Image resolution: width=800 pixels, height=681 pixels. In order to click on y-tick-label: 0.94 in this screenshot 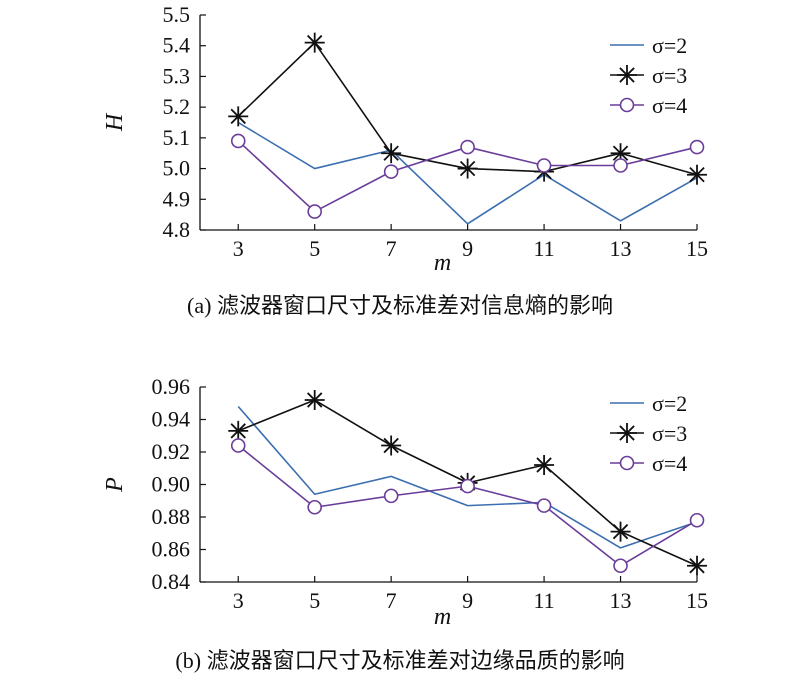, I will do `click(171, 419)`.